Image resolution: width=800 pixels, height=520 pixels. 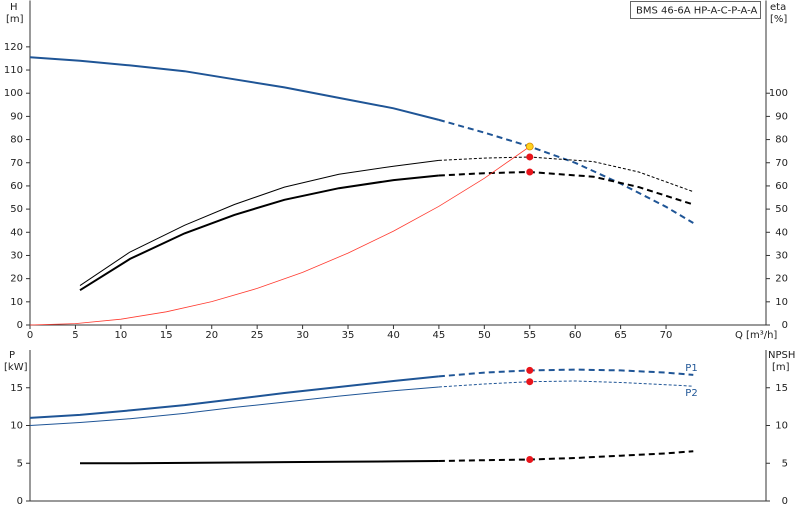 I want to click on y-tick-label: 110, so click(x=13, y=70).